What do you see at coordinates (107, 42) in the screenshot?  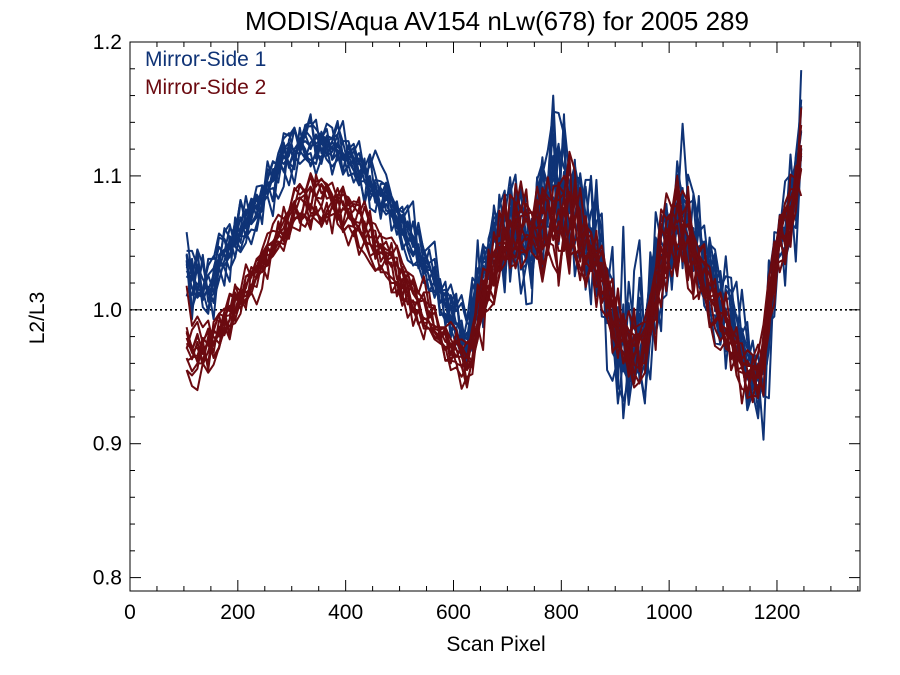 I see `y-tick-label: 1.2` at bounding box center [107, 42].